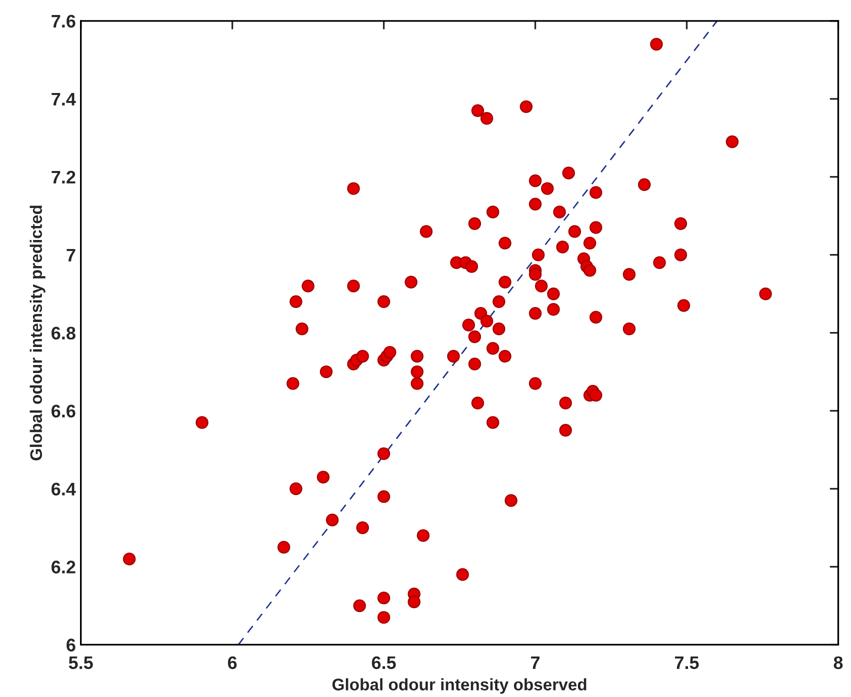  I want to click on x-tick-label: 5.5, so click(80, 663).